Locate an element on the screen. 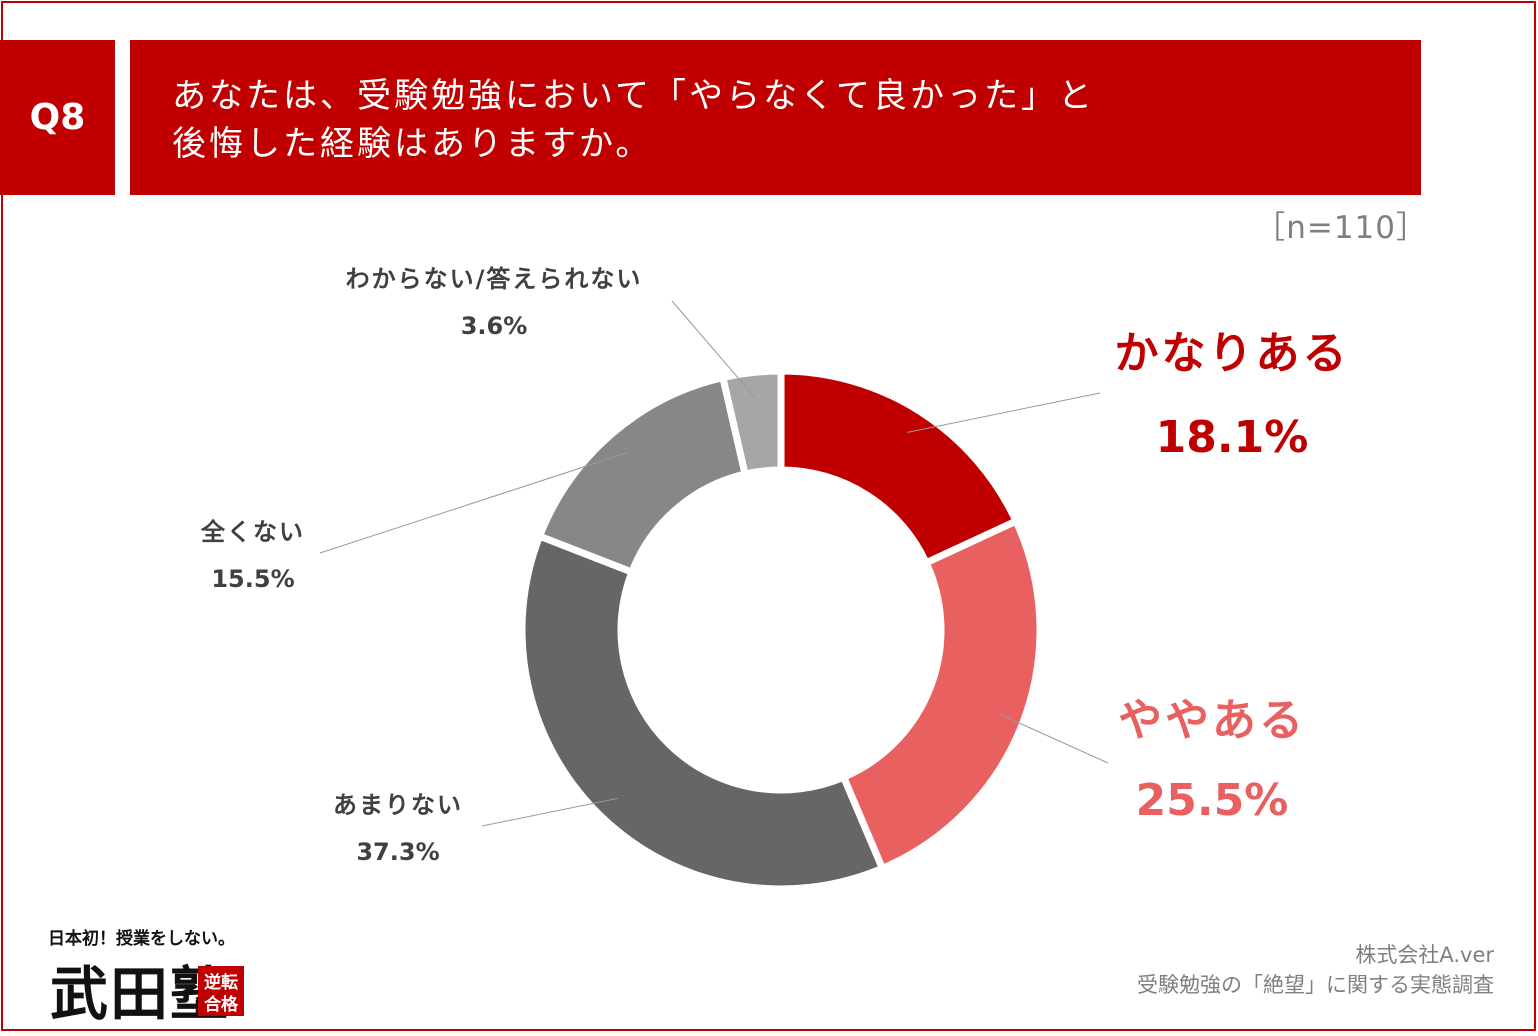  category-label: 全くない is located at coordinates (252, 532).